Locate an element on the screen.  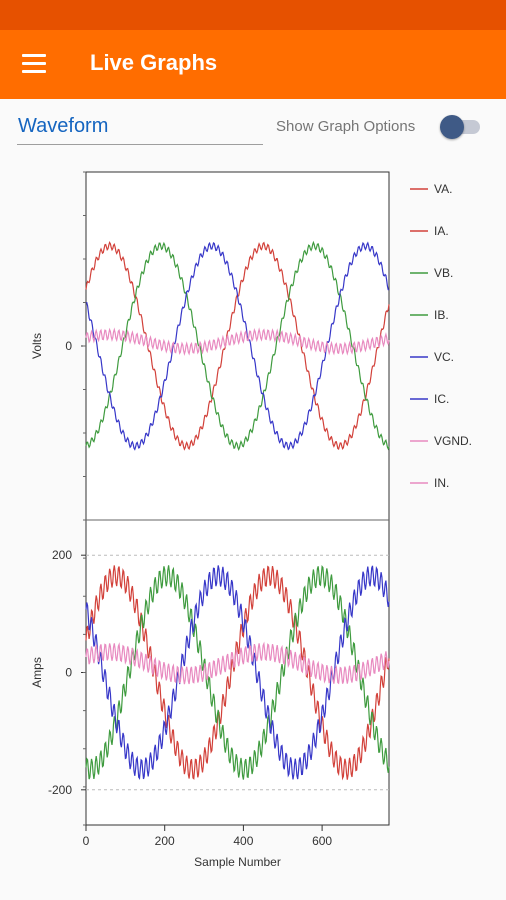
series-vb-line is located at coordinates (237, 345).